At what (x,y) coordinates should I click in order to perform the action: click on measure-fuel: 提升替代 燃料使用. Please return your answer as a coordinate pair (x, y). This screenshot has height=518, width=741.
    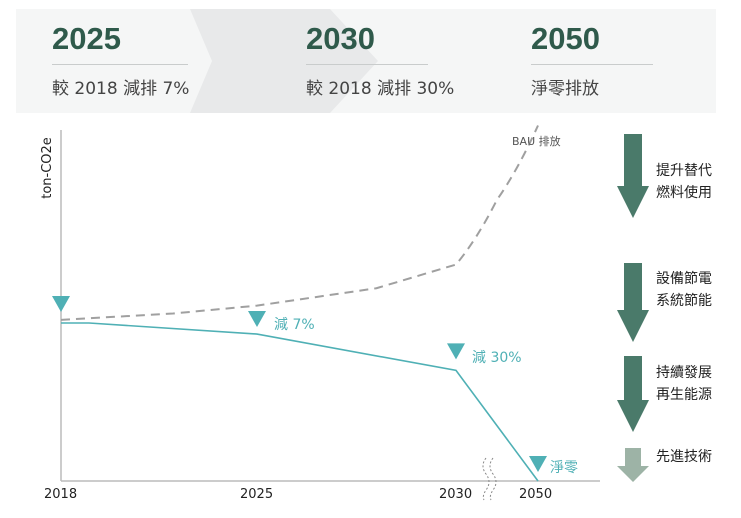
    Looking at the image, I should click on (684, 182).